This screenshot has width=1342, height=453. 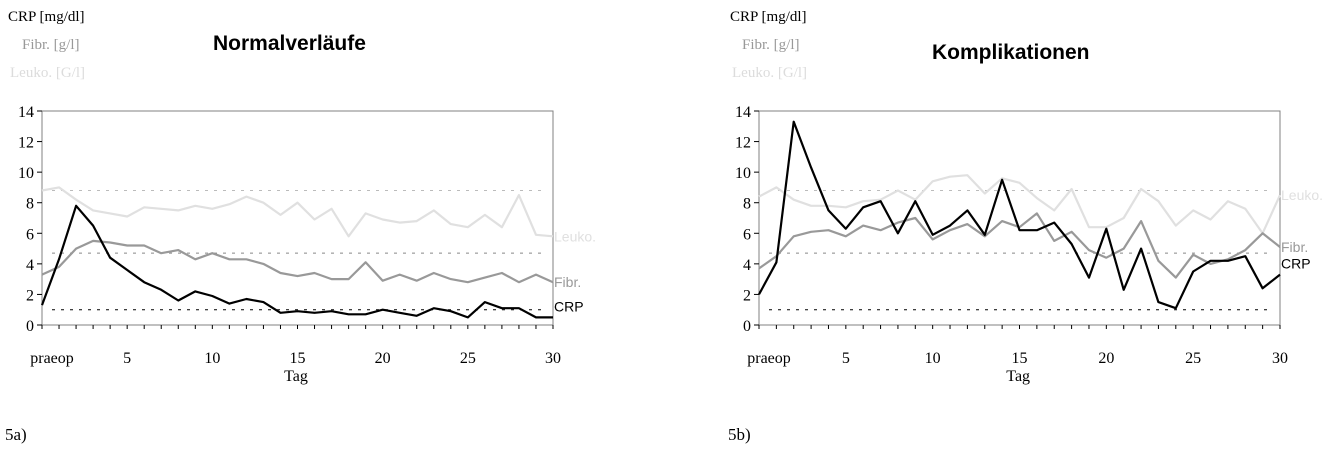 I want to click on series-line-crp, so click(x=296, y=261).